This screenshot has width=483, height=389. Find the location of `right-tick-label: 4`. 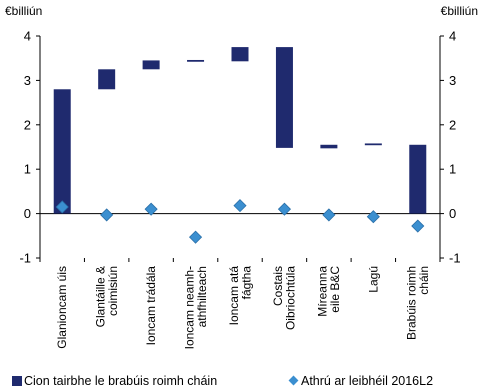

right-tick-label: 4 is located at coordinates (452, 36).